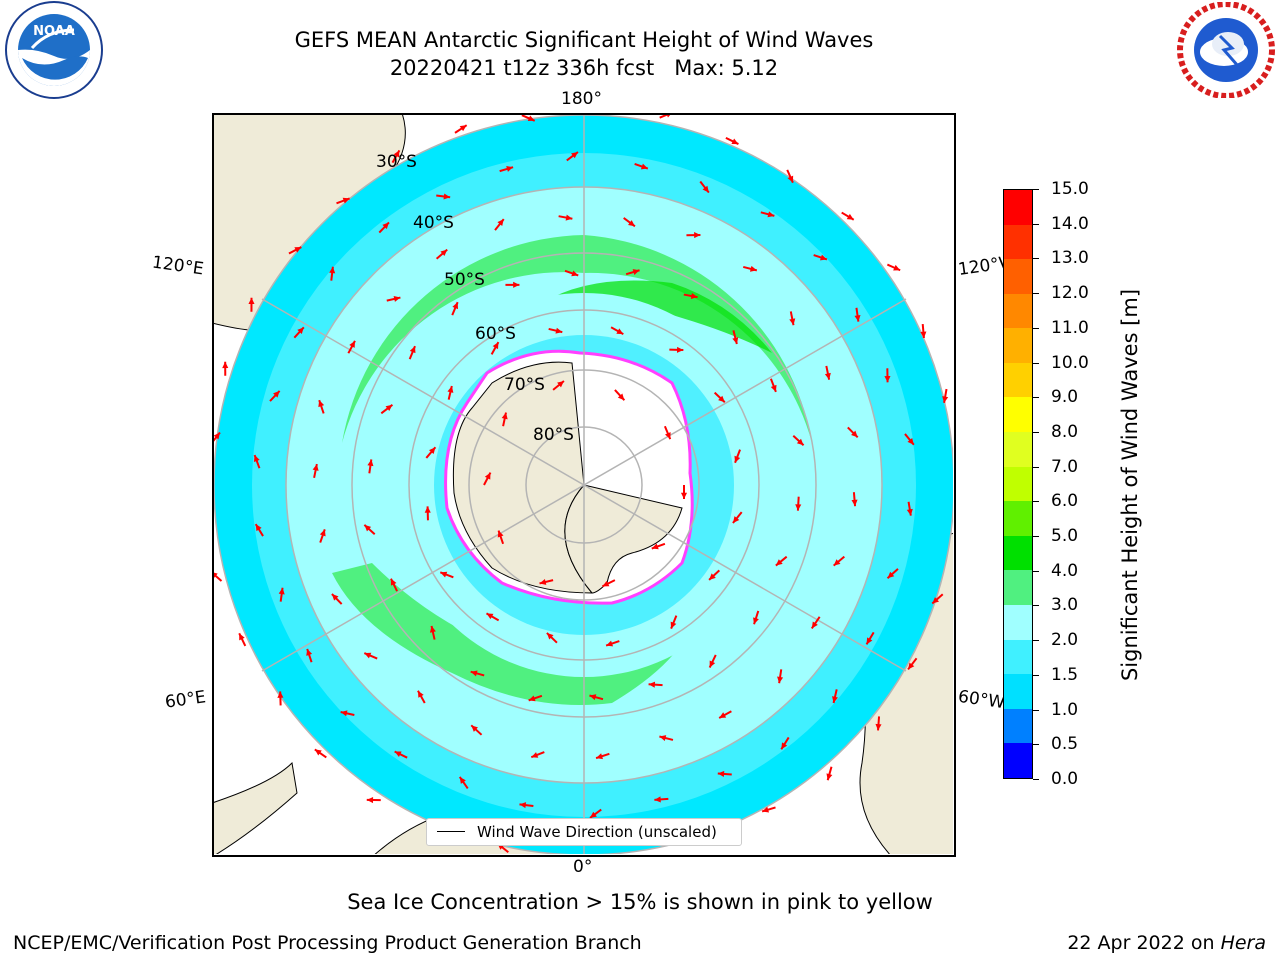 The image size is (1280, 960). What do you see at coordinates (1070, 293) in the screenshot?
I see `colorbar-tick-label: 12.0` at bounding box center [1070, 293].